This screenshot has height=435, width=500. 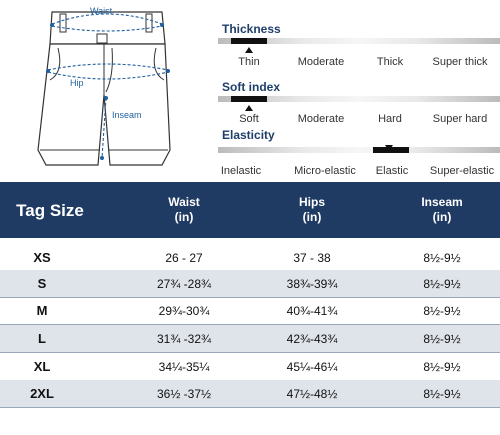 What do you see at coordinates (184, 257) in the screenshot?
I see `cell-waist: 26 - 27` at bounding box center [184, 257].